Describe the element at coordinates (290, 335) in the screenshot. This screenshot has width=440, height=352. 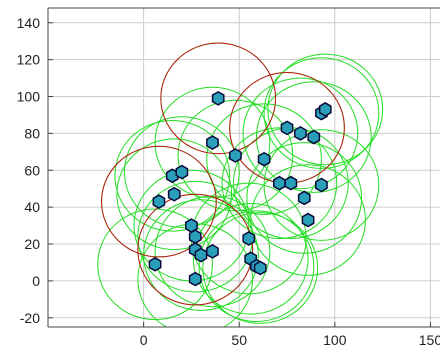
I see `x-axis-ticks: 0 50 100 150` at that location.